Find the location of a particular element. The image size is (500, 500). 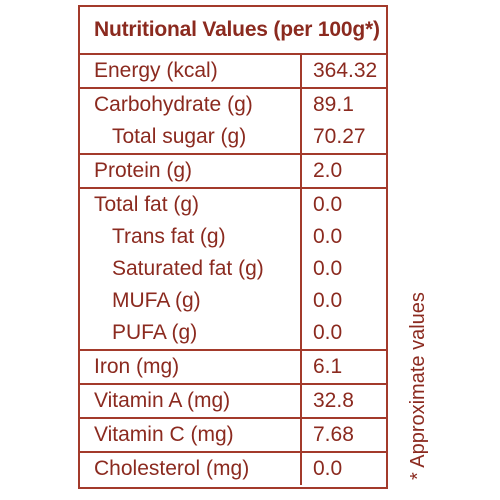

group-cholesterol: Cholesterol (mg) 0.0 is located at coordinates (233, 469).